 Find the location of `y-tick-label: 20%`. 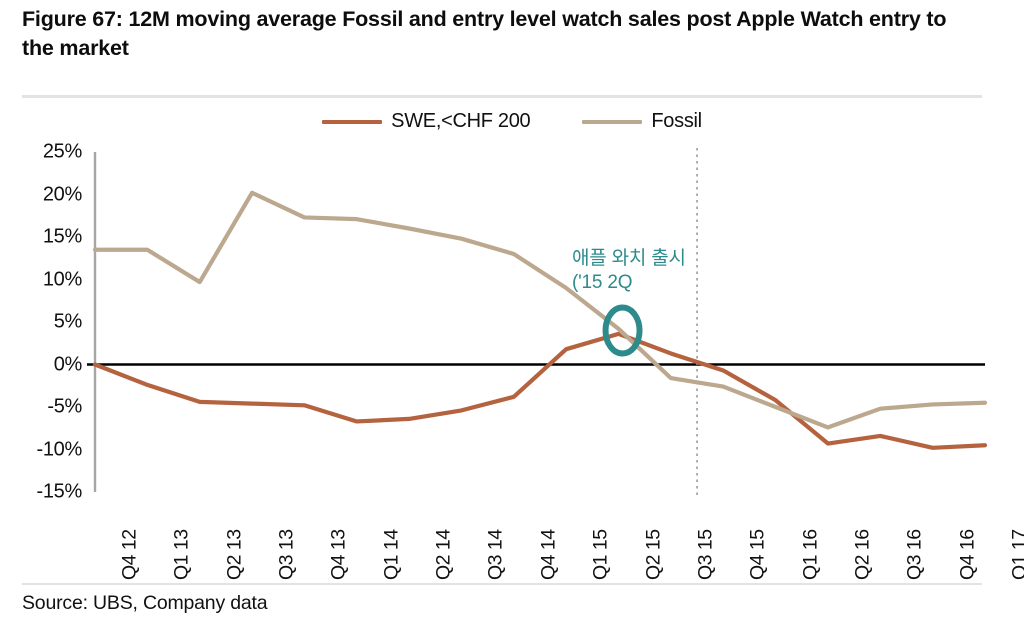

y-tick-label: 20% is located at coordinates (62, 194).